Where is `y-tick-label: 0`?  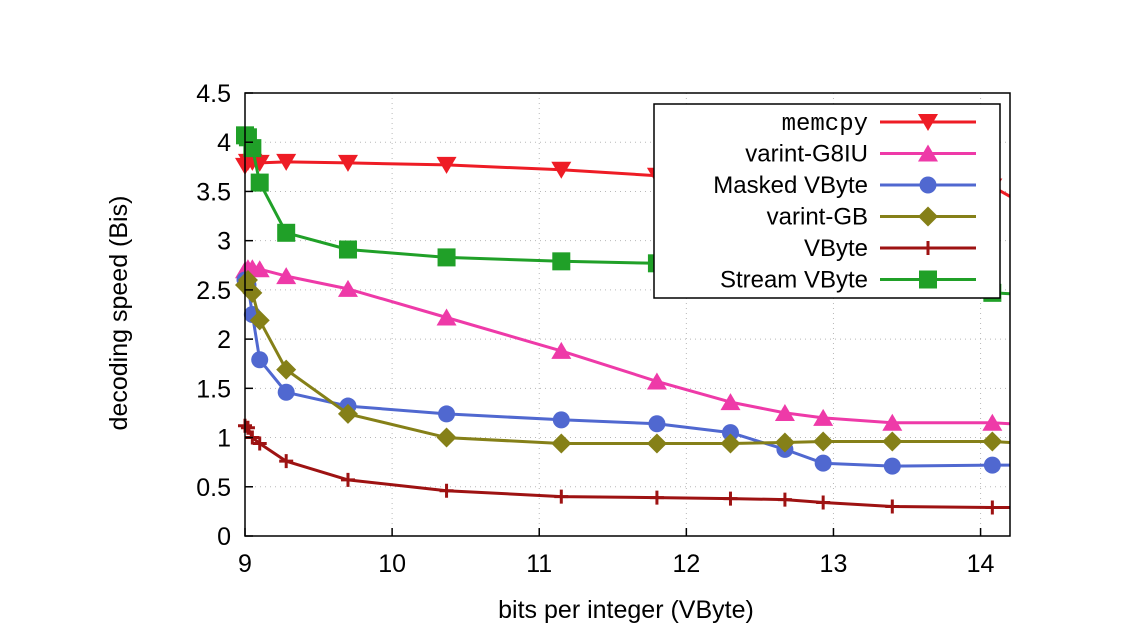 y-tick-label: 0 is located at coordinates (224, 537).